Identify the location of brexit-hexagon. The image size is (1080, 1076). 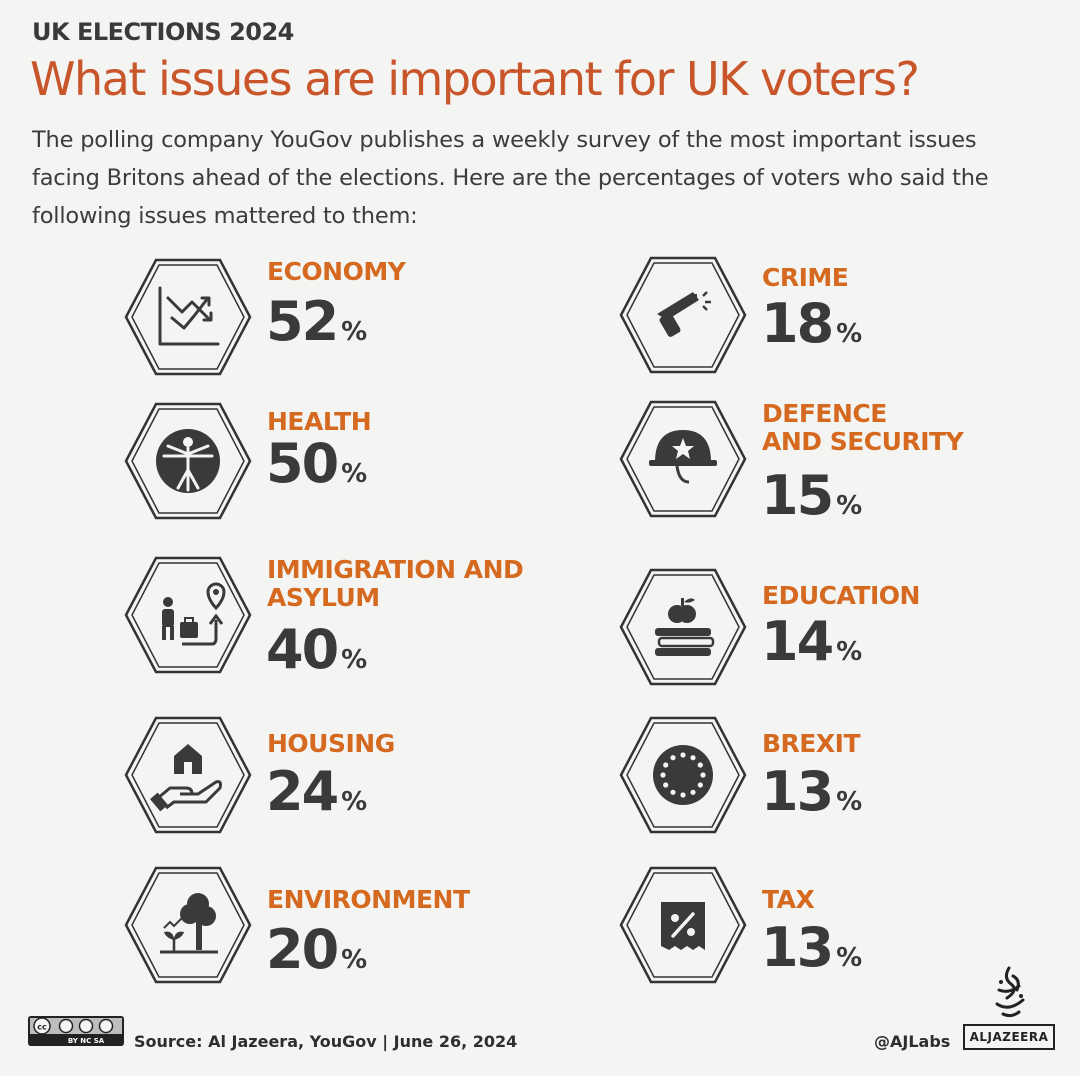
(683, 775).